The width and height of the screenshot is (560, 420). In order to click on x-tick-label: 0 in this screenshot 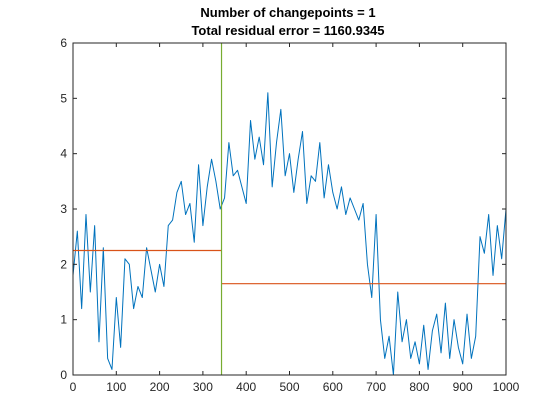, I will do `click(73, 387)`.